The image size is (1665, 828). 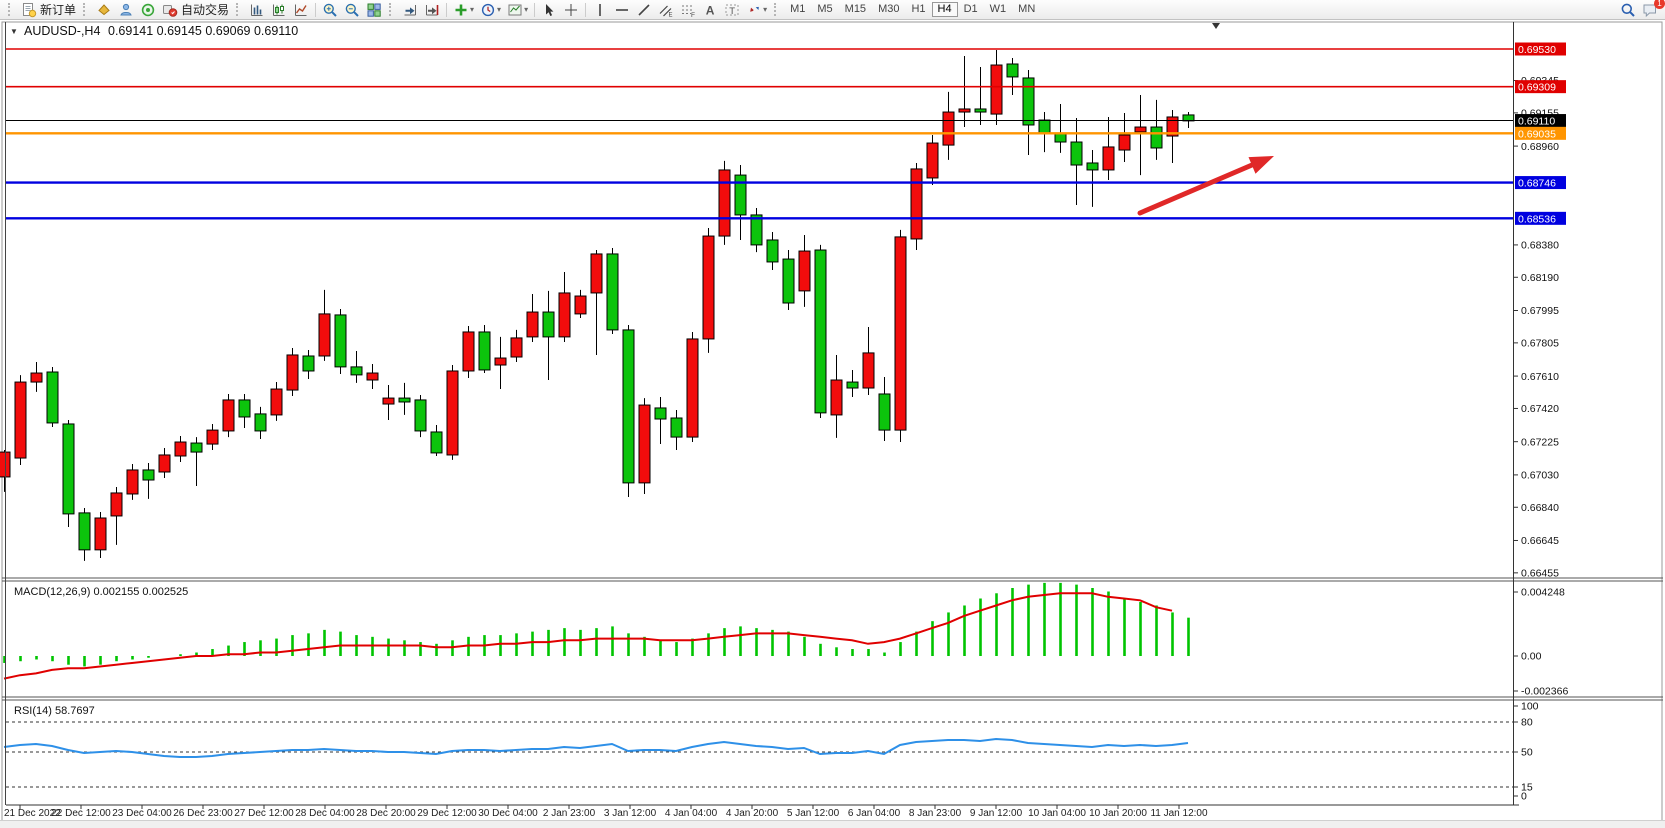 I want to click on trend-arrow-head, so click(x=1261, y=165).